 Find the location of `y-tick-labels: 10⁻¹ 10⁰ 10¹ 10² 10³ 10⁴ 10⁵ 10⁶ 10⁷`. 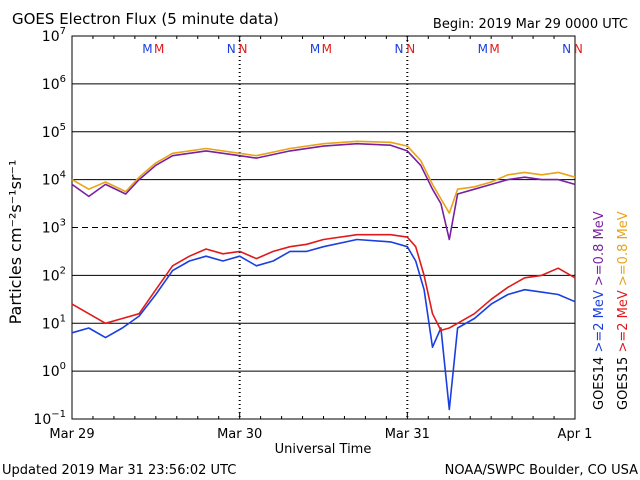

y-tick-labels: 10⁻¹ 10⁰ 10¹ 10² 10³ 10⁴ 10⁵ 10⁶ 10⁷ is located at coordinates (49, 227).